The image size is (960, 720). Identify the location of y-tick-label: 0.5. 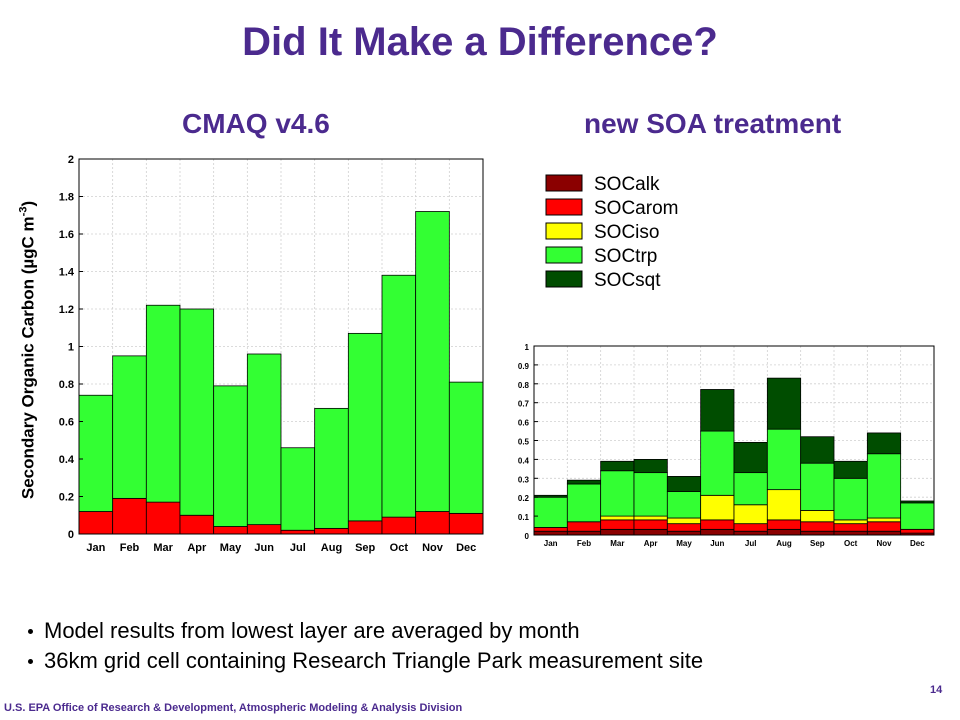
(524, 442).